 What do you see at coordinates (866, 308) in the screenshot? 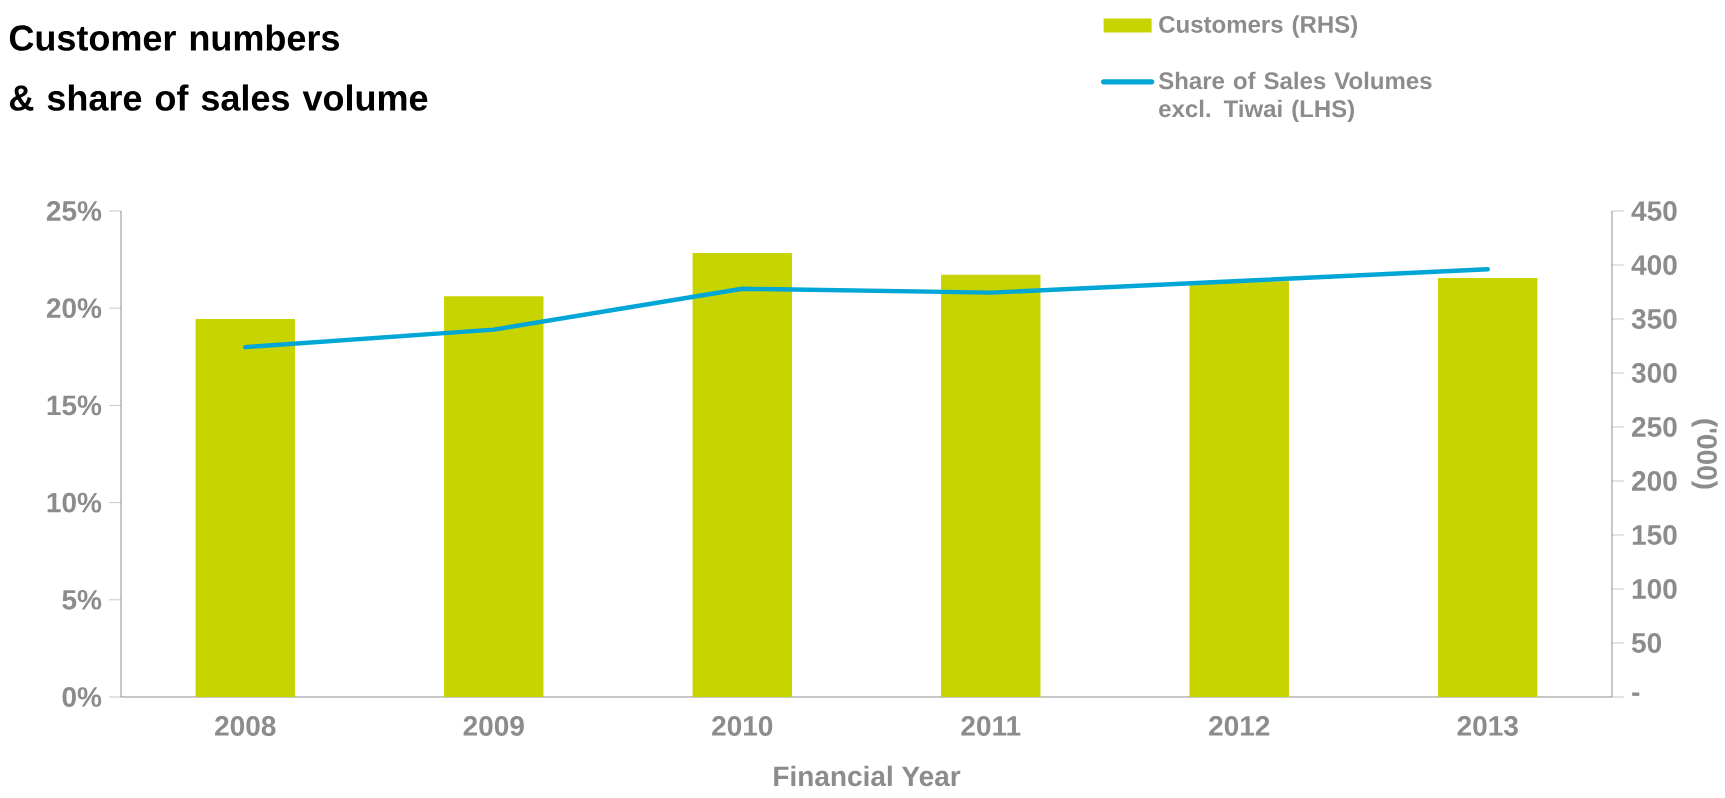
I see `line-series` at bounding box center [866, 308].